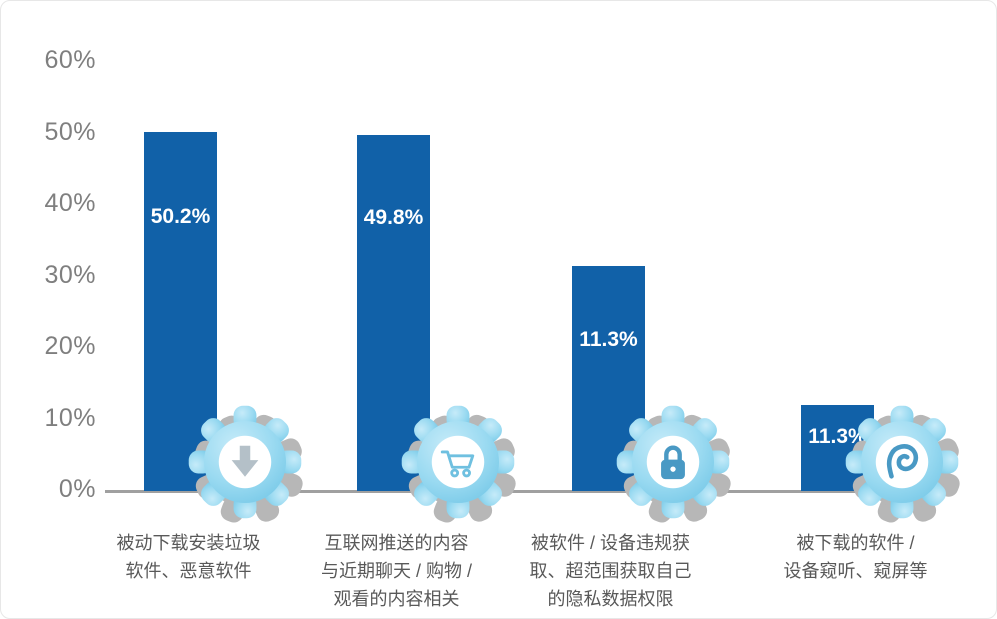  I want to click on y-tick-label: 40%, so click(70, 203).